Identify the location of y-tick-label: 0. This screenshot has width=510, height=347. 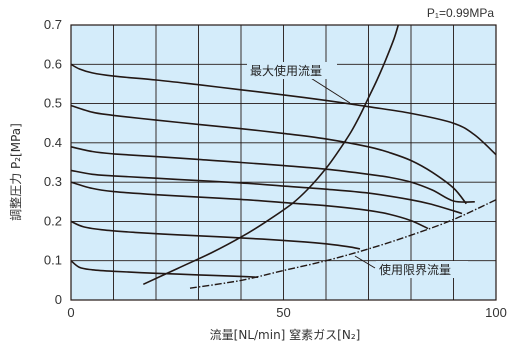
(58, 299).